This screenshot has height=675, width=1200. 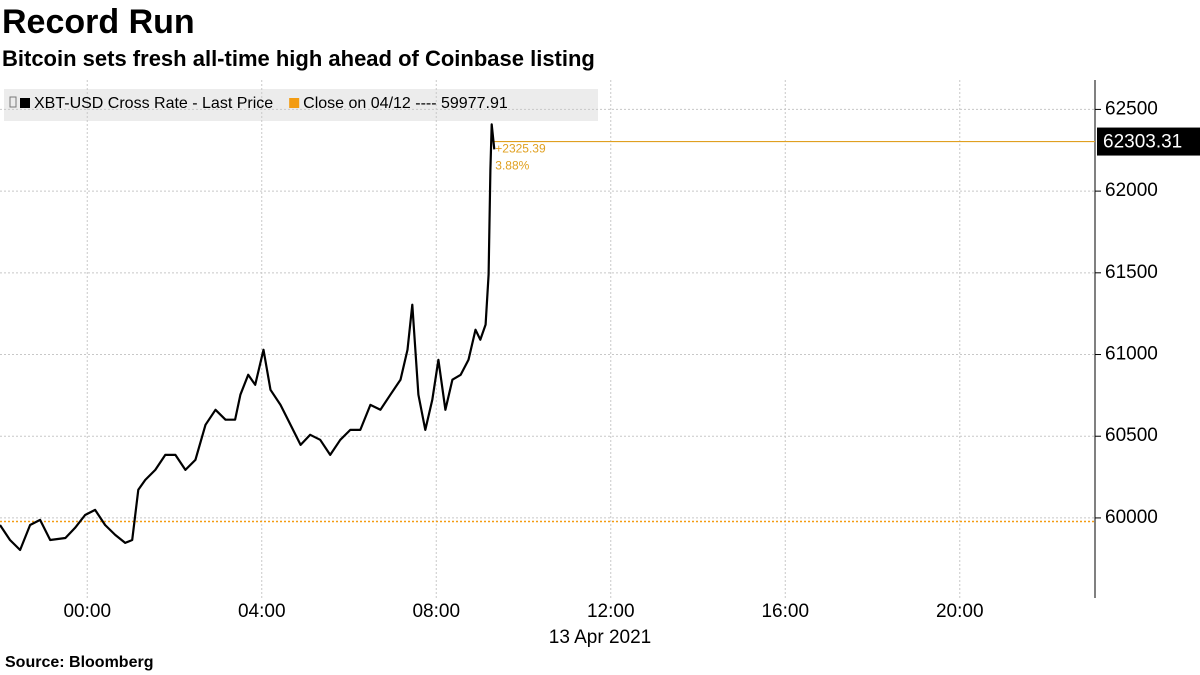 I want to click on annotation: +2325.39, so click(x=520, y=149).